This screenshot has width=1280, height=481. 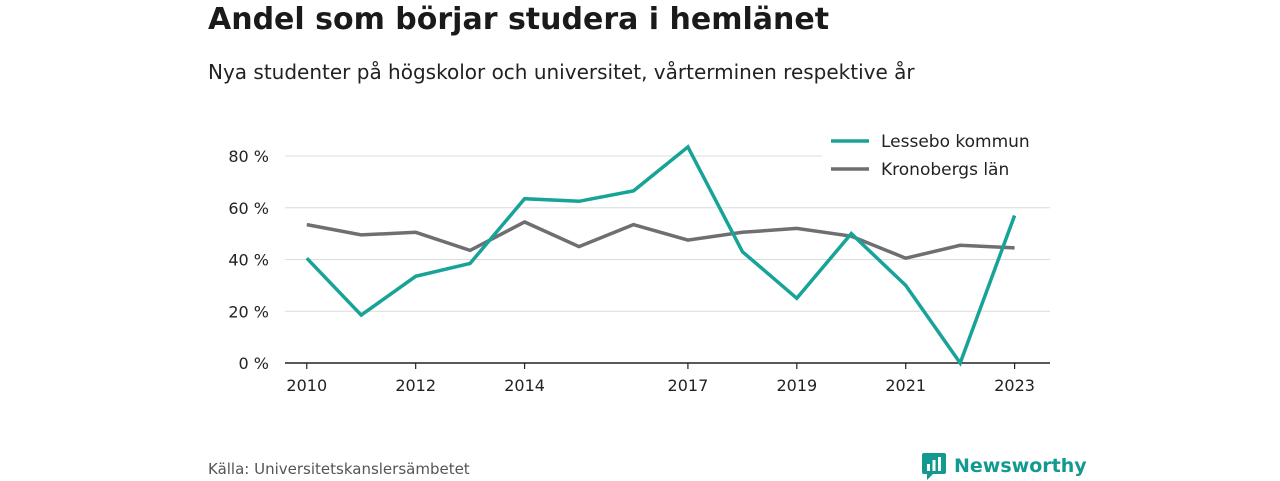 What do you see at coordinates (1014, 385) in the screenshot?
I see `x-tick-label: 2023` at bounding box center [1014, 385].